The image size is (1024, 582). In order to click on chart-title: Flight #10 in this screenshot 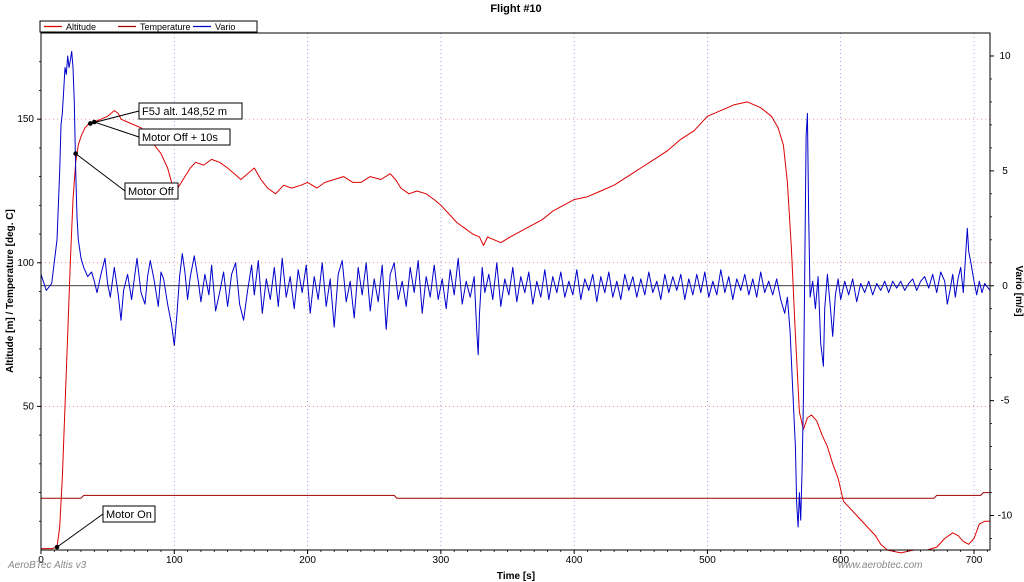, I will do `click(515, 9)`.